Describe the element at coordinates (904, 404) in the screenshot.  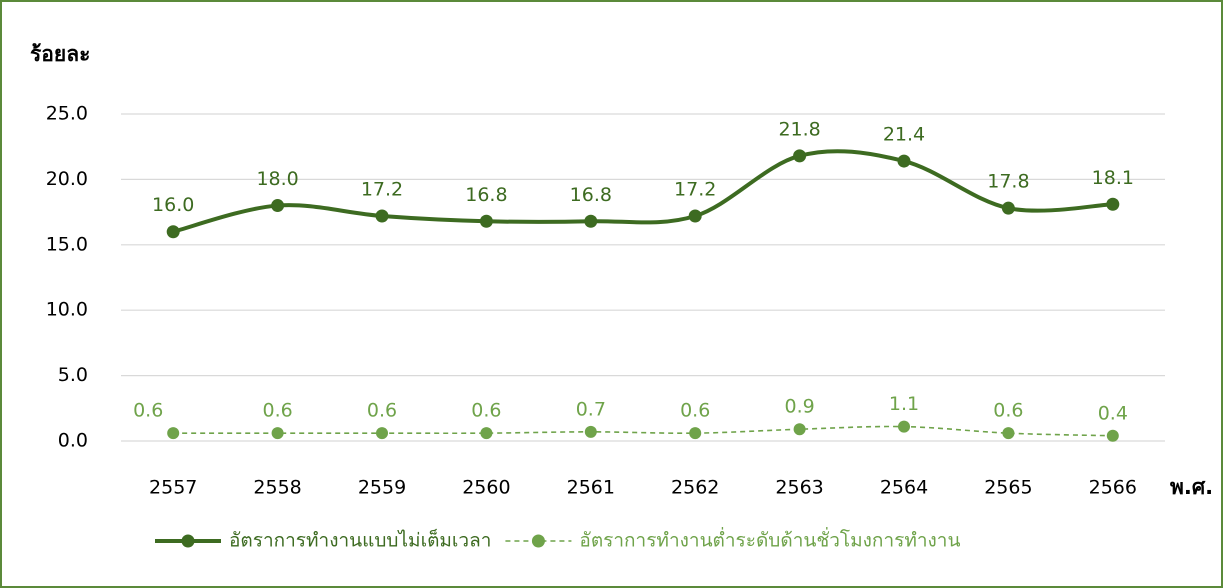
I see `data-label: 1.1` at that location.